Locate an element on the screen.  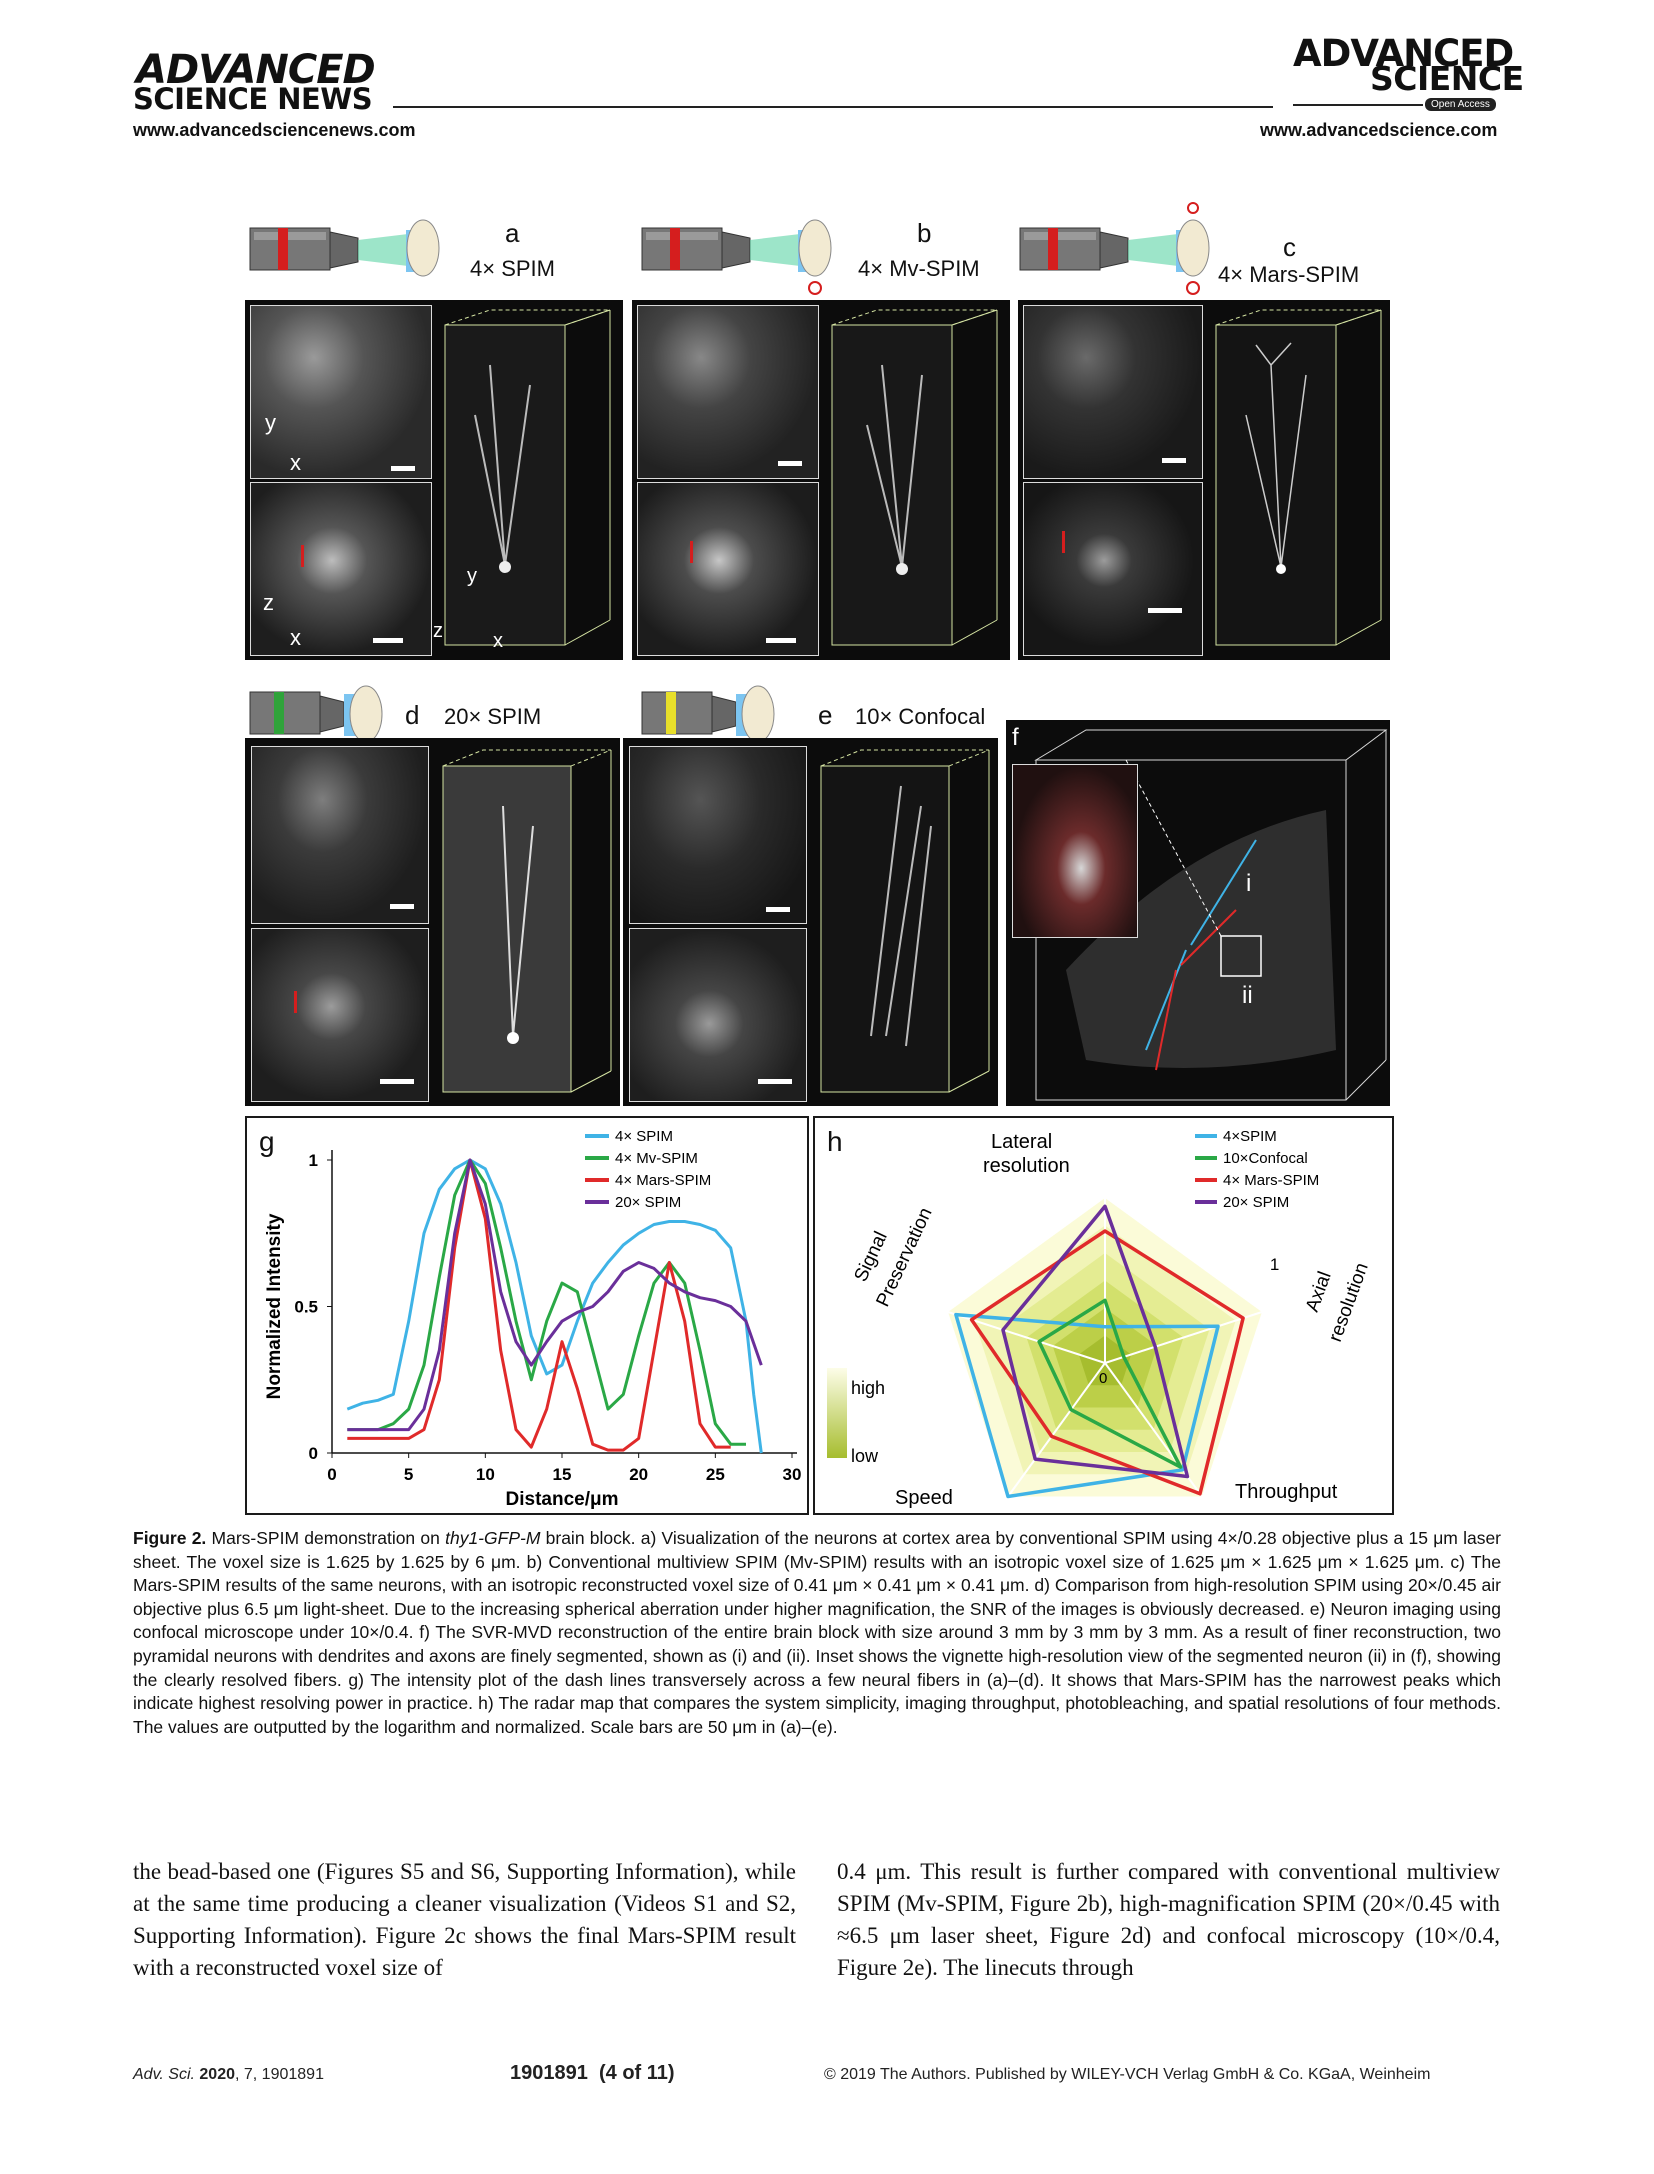
x-tick-label: 5 is located at coordinates (408, 1474).